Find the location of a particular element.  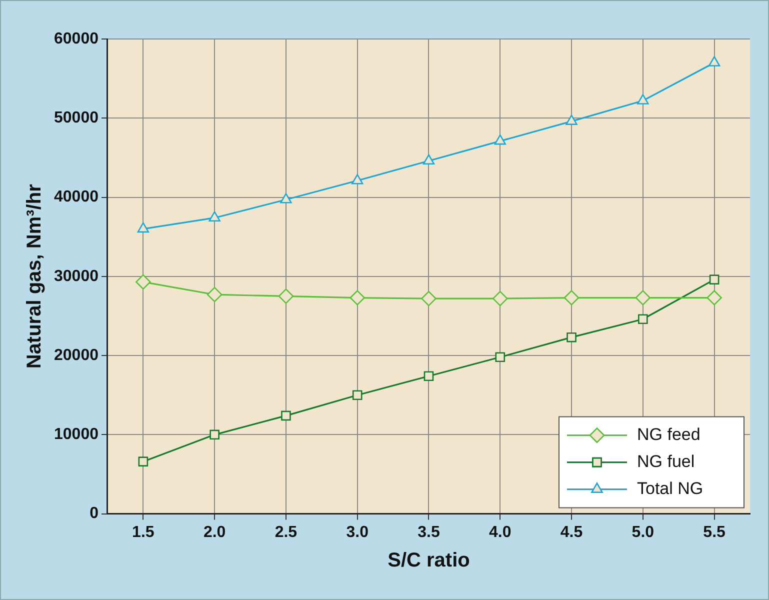

y-tick-label: 30000 is located at coordinates (76, 276).